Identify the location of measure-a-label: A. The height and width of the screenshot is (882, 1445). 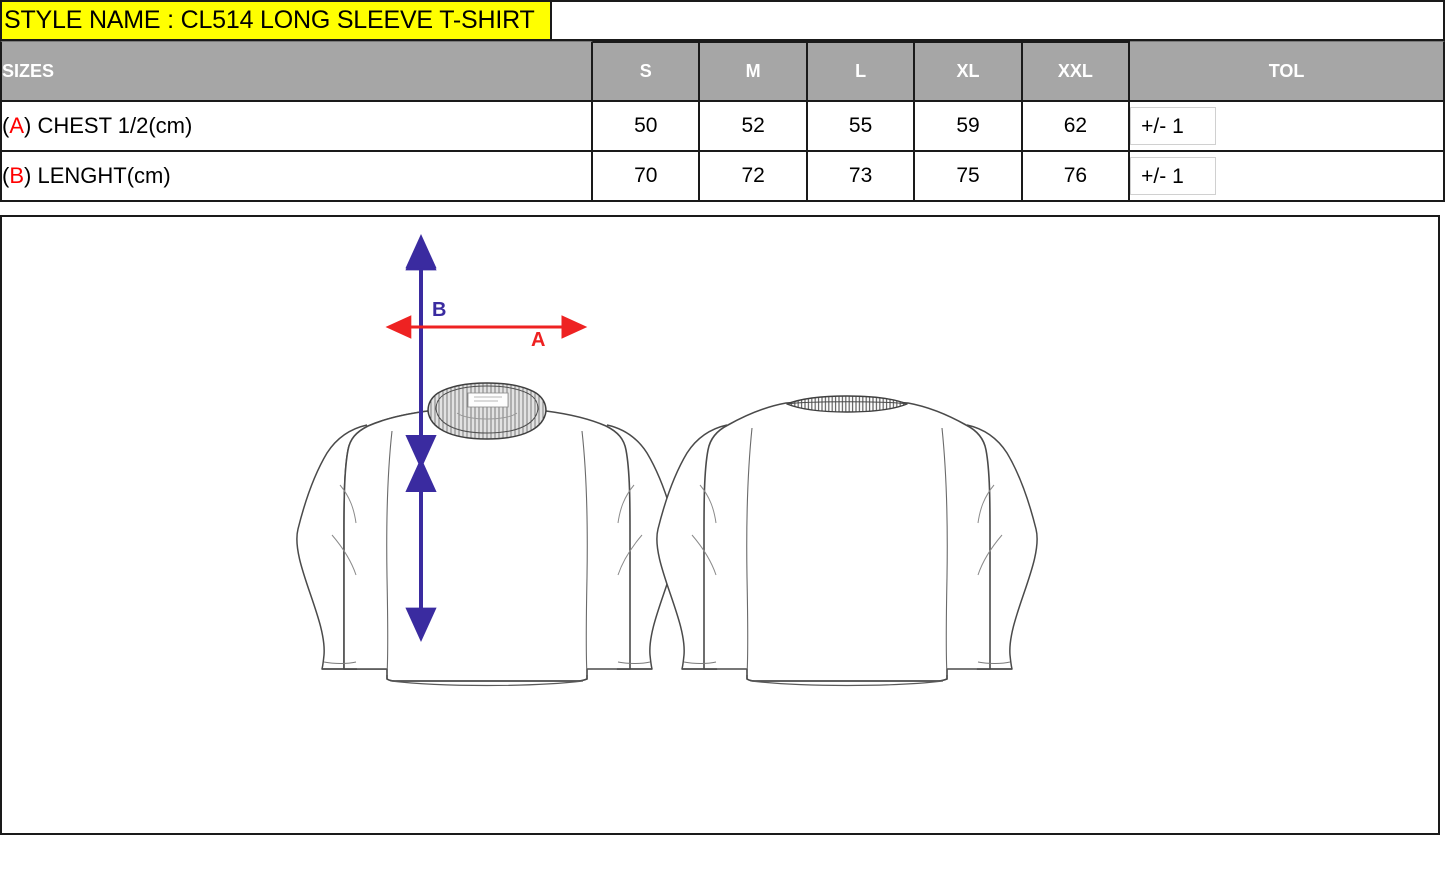
(538, 340).